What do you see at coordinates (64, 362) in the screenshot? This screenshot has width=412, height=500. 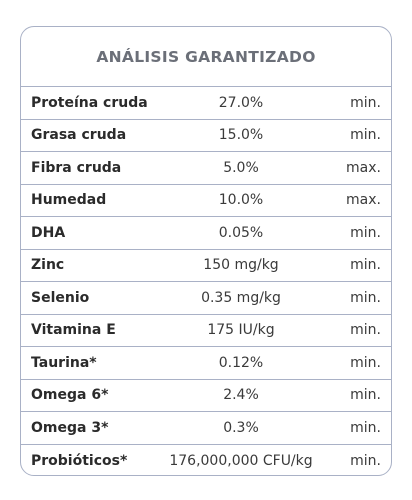 I see `nutrient-name: Taurina*` at bounding box center [64, 362].